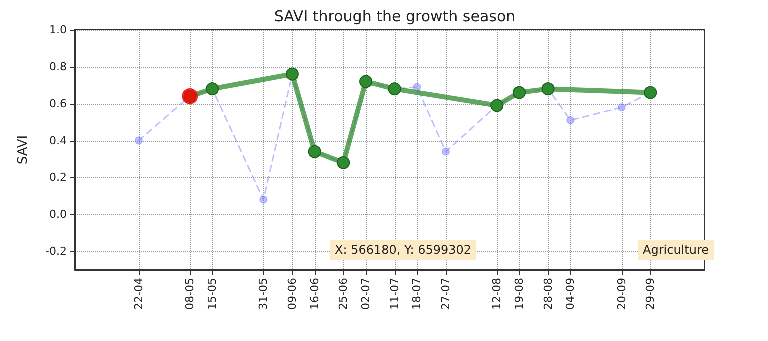 Image resolution: width=768 pixels, height=341 pixels. What do you see at coordinates (343, 294) in the screenshot?
I see `x-tick-label: 25-06` at bounding box center [343, 294].